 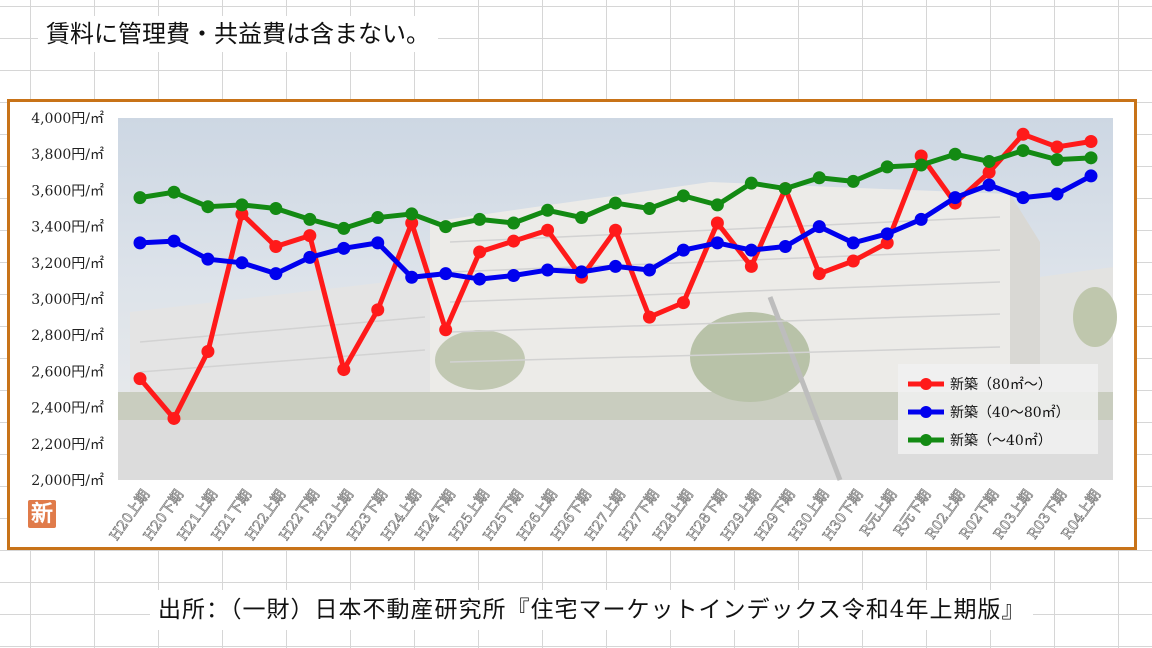 I want to click on y-tick-label: 3,600円/㎡, so click(x=67, y=191).